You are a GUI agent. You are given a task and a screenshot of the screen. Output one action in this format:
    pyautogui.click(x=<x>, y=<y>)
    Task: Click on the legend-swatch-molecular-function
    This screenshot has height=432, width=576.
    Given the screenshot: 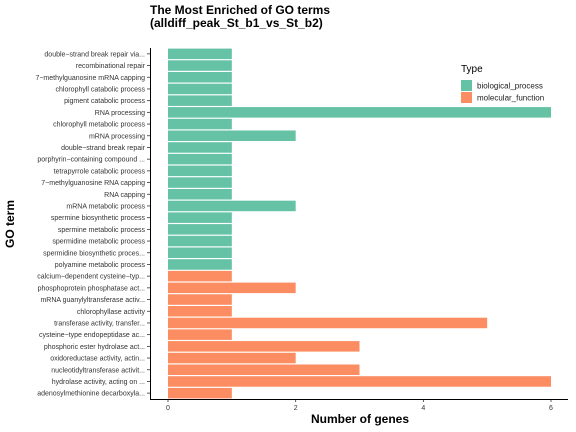 What is the action you would take?
    pyautogui.click(x=466, y=97)
    